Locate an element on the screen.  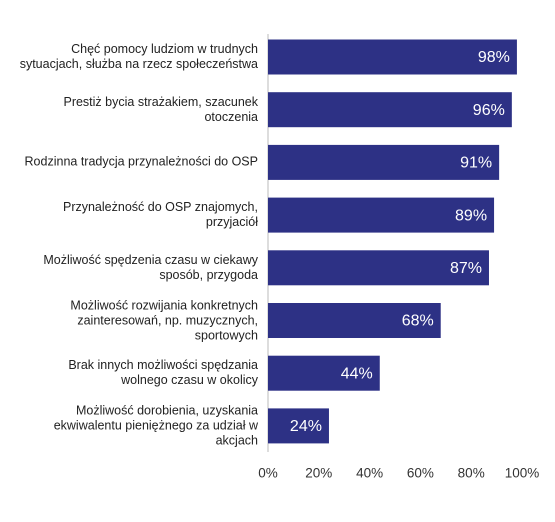
x-tick-label: 0% is located at coordinates (268, 473).